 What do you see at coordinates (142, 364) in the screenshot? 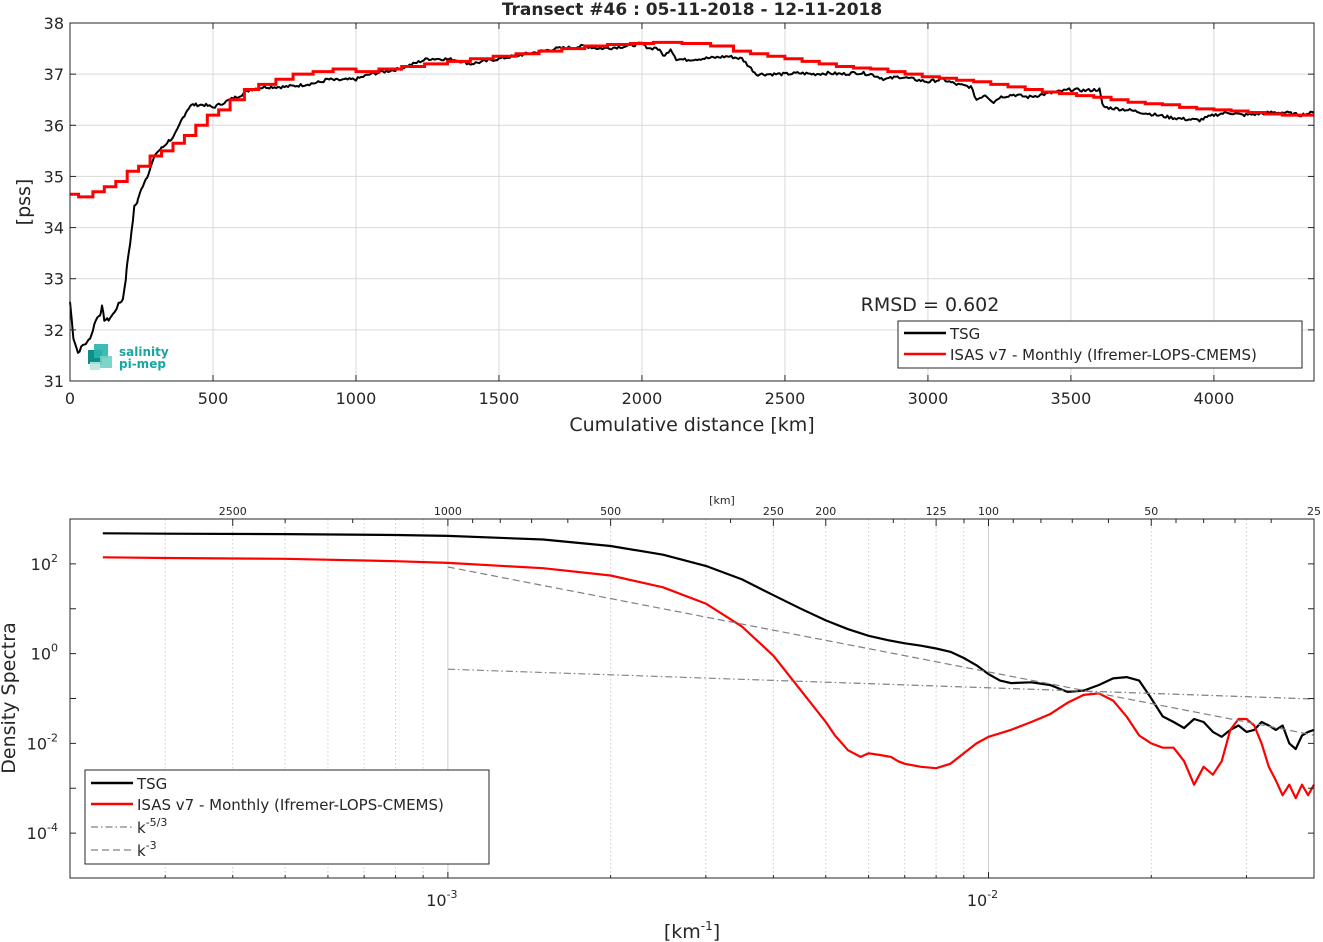
I see `logo-text-pi-mep: pi-mep` at bounding box center [142, 364].